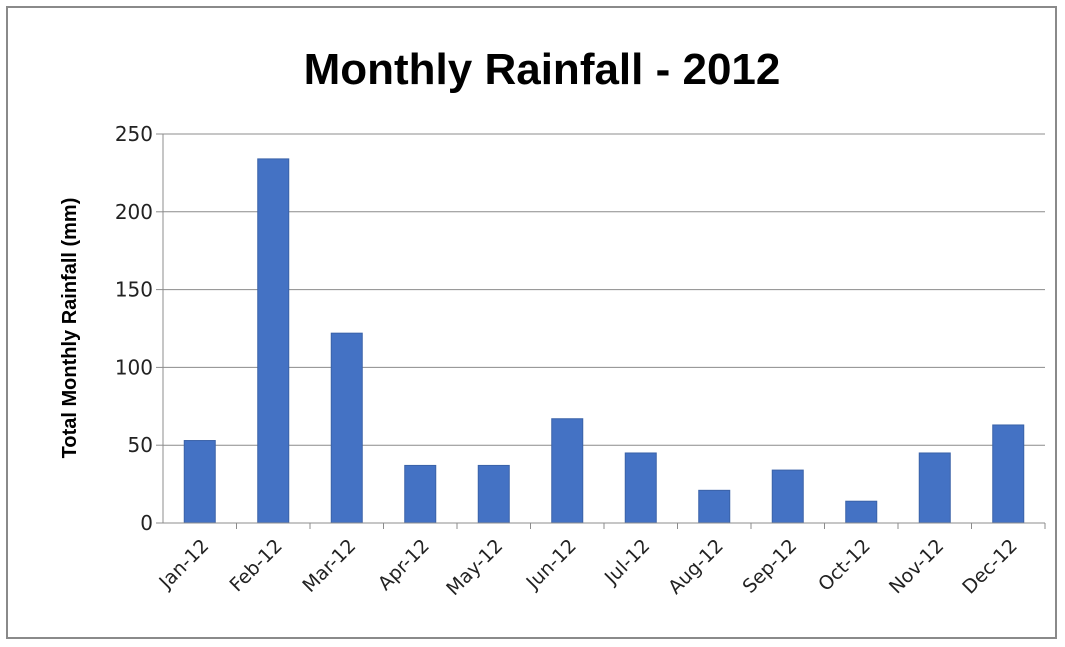 The height and width of the screenshot is (647, 1065). Describe the element at coordinates (542, 69) in the screenshot. I see `chart-title: Monthly Rainfall - 2012` at that location.